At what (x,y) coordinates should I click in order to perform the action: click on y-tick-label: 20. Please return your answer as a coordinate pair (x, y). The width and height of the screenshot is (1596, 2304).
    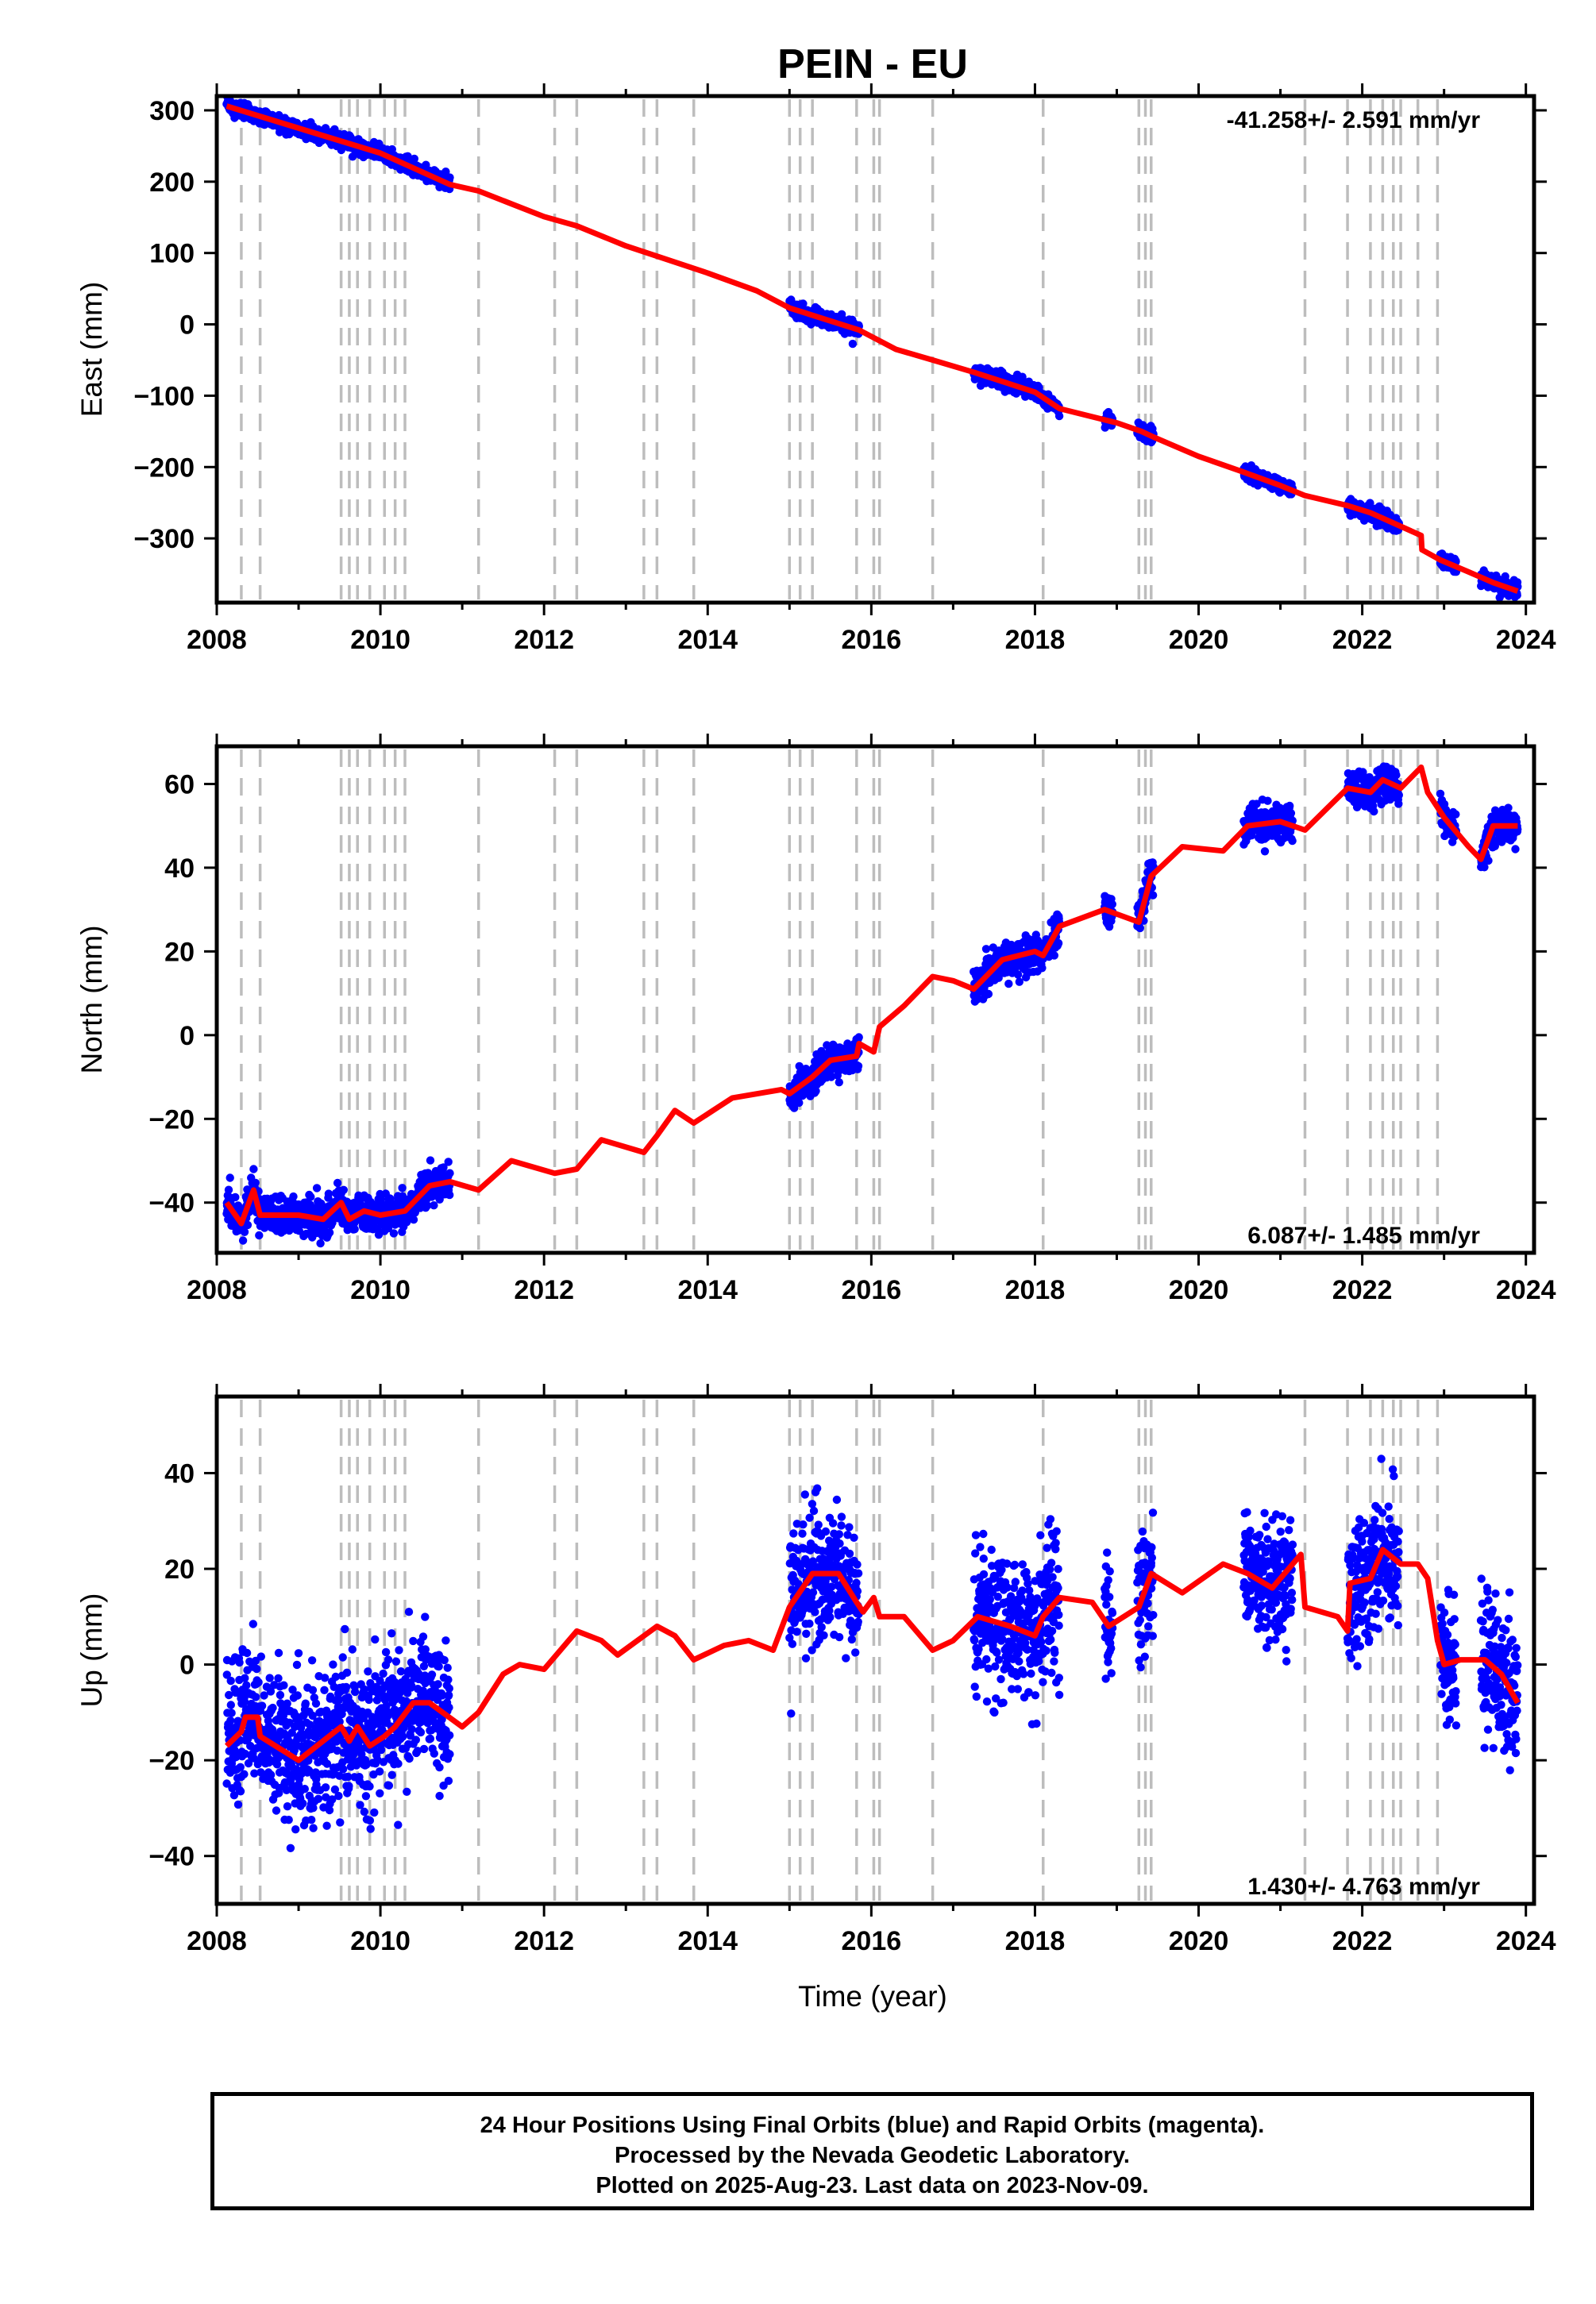
    Looking at the image, I should click on (179, 952).